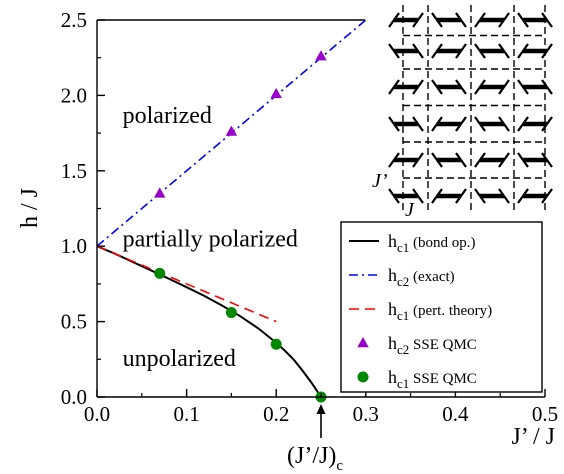 The width and height of the screenshot is (564, 474). I want to click on x-tick-label: 0.2, so click(276, 414).